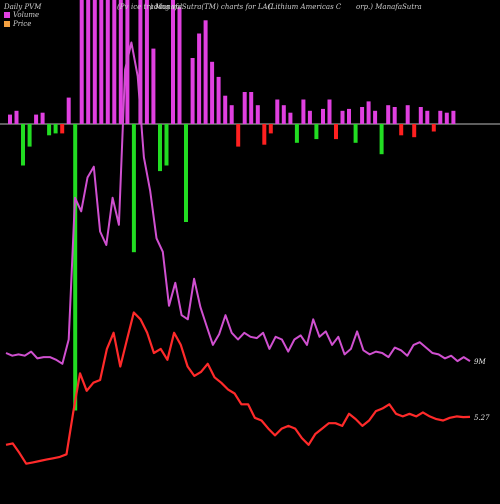 This screenshot has width=500, height=504. Describe the element at coordinates (123, 7) in the screenshot. I see `header-center-a: (Pv` at that location.